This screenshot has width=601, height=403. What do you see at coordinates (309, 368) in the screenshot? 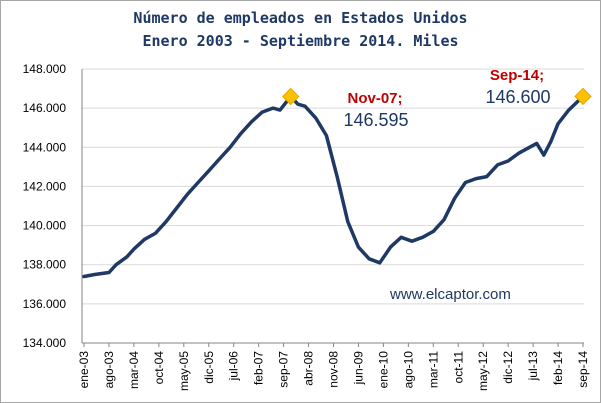
I see `x-tick-label: abr-08` at bounding box center [309, 368].